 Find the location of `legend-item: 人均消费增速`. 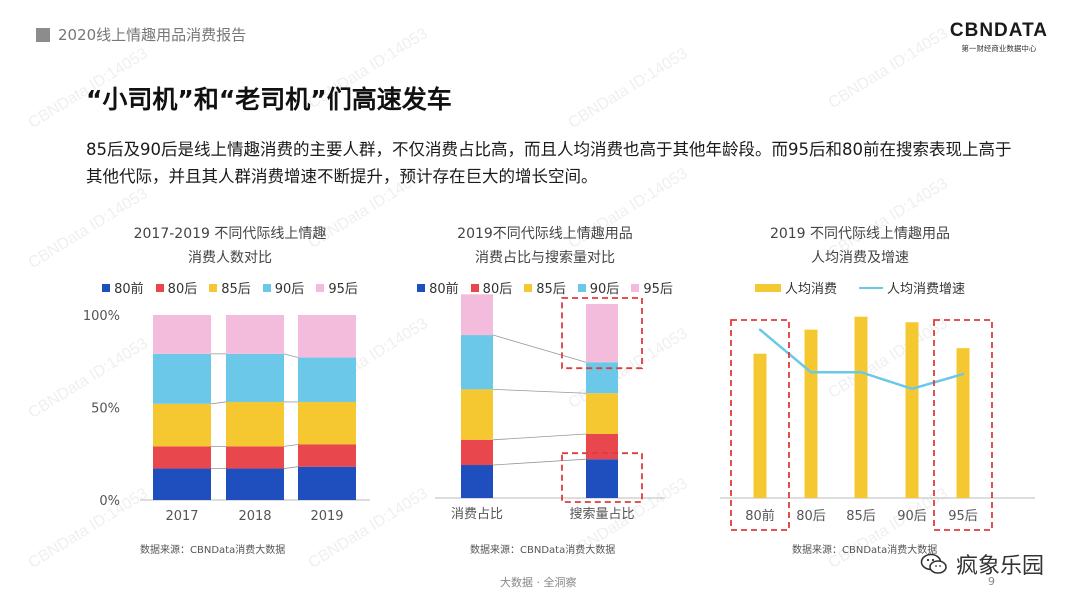

legend-item: 人均消费增速 is located at coordinates (912, 287).